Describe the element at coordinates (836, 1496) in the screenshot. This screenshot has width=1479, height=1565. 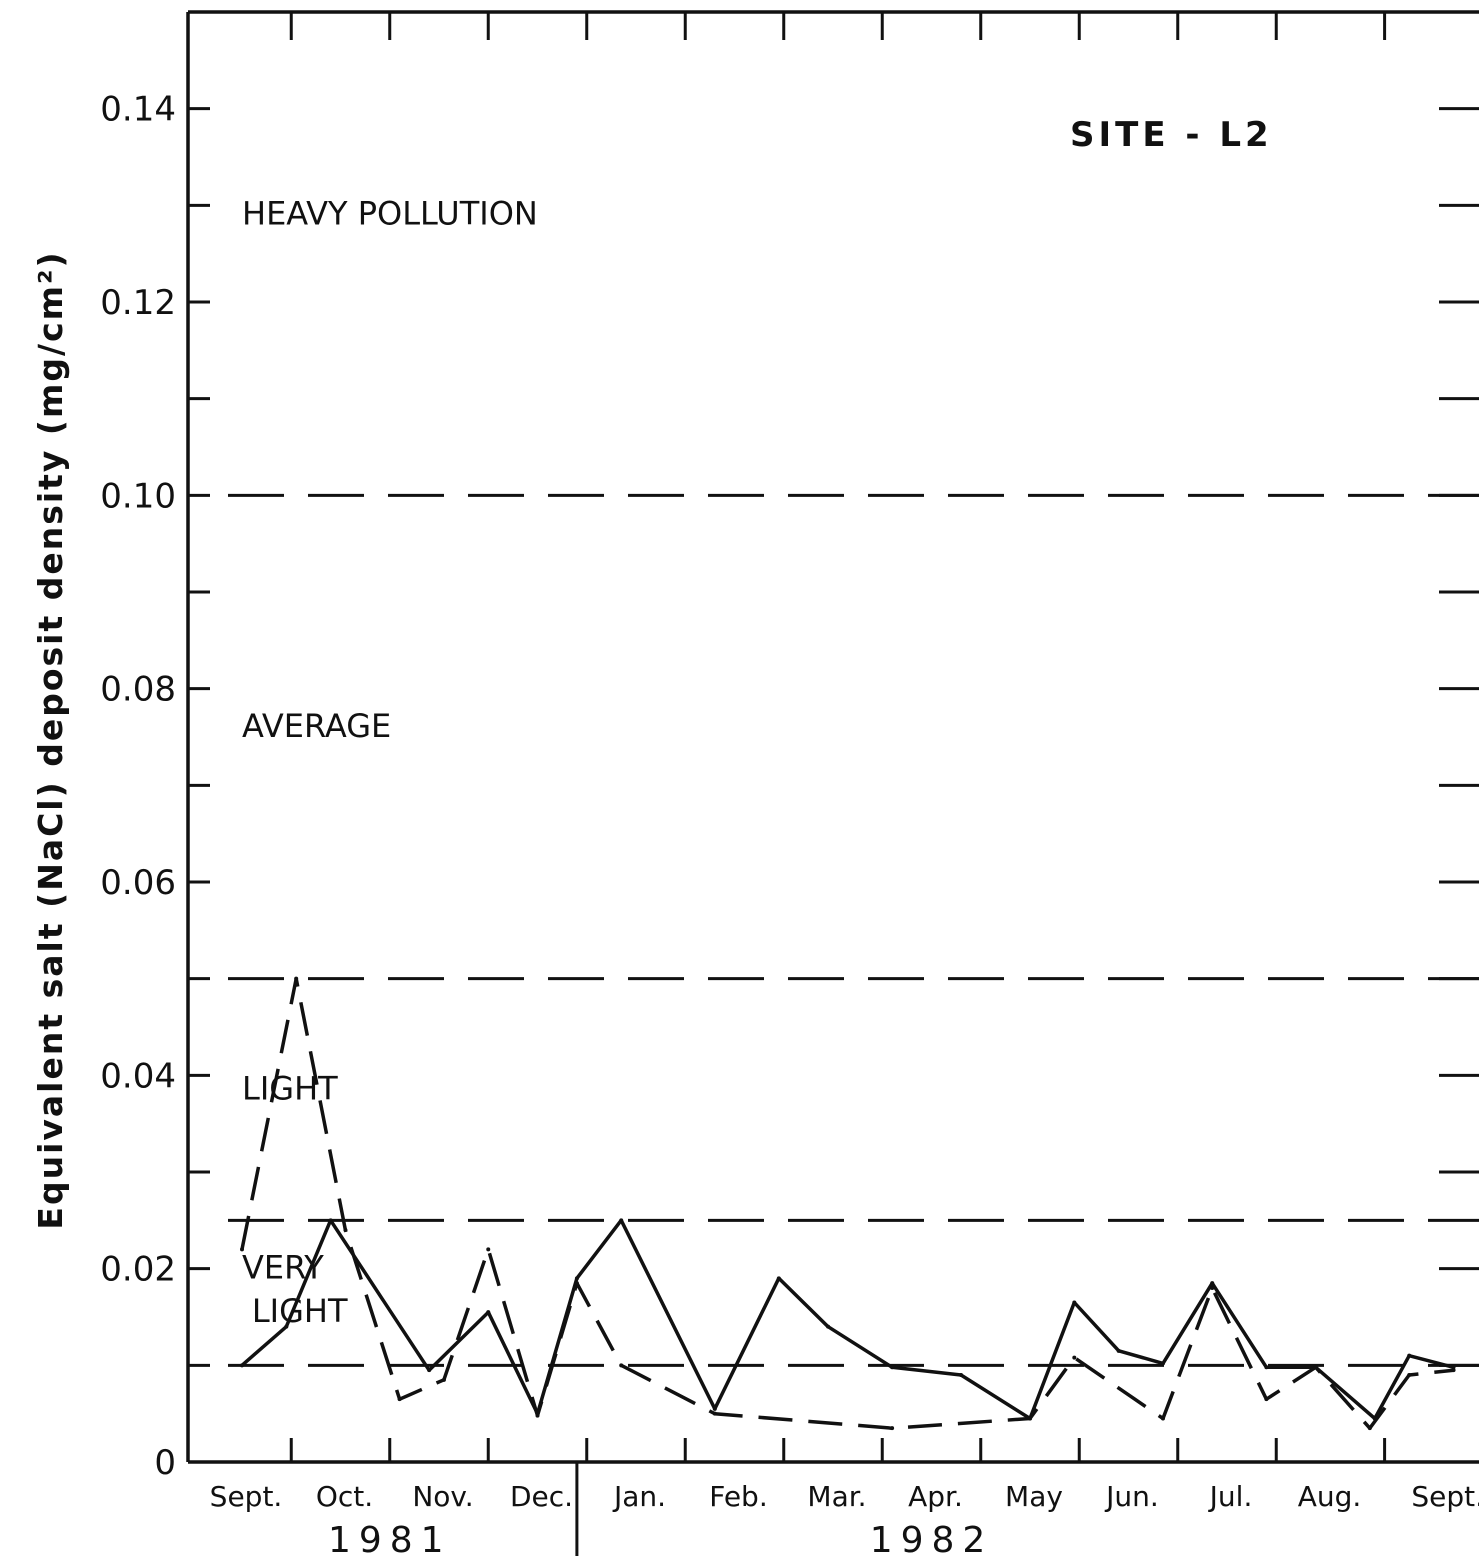
I see `x-tick-label: Mar.` at that location.